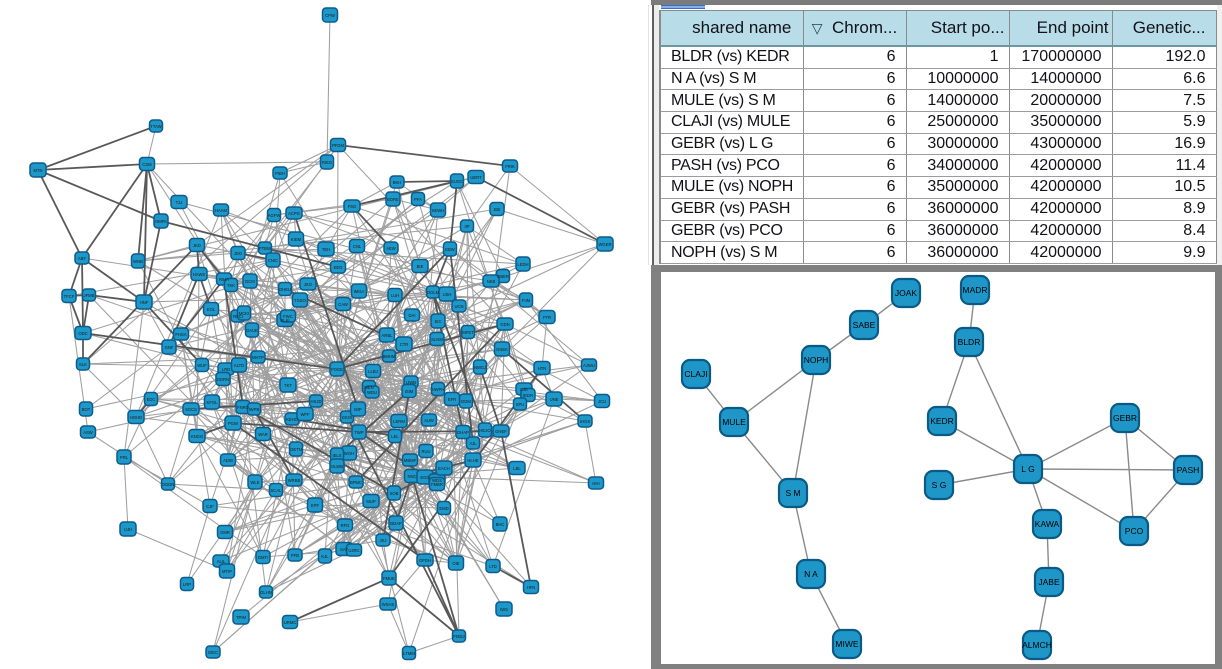 The image size is (1222, 669). I want to click on svg-text: SCAL, so click(277, 490).